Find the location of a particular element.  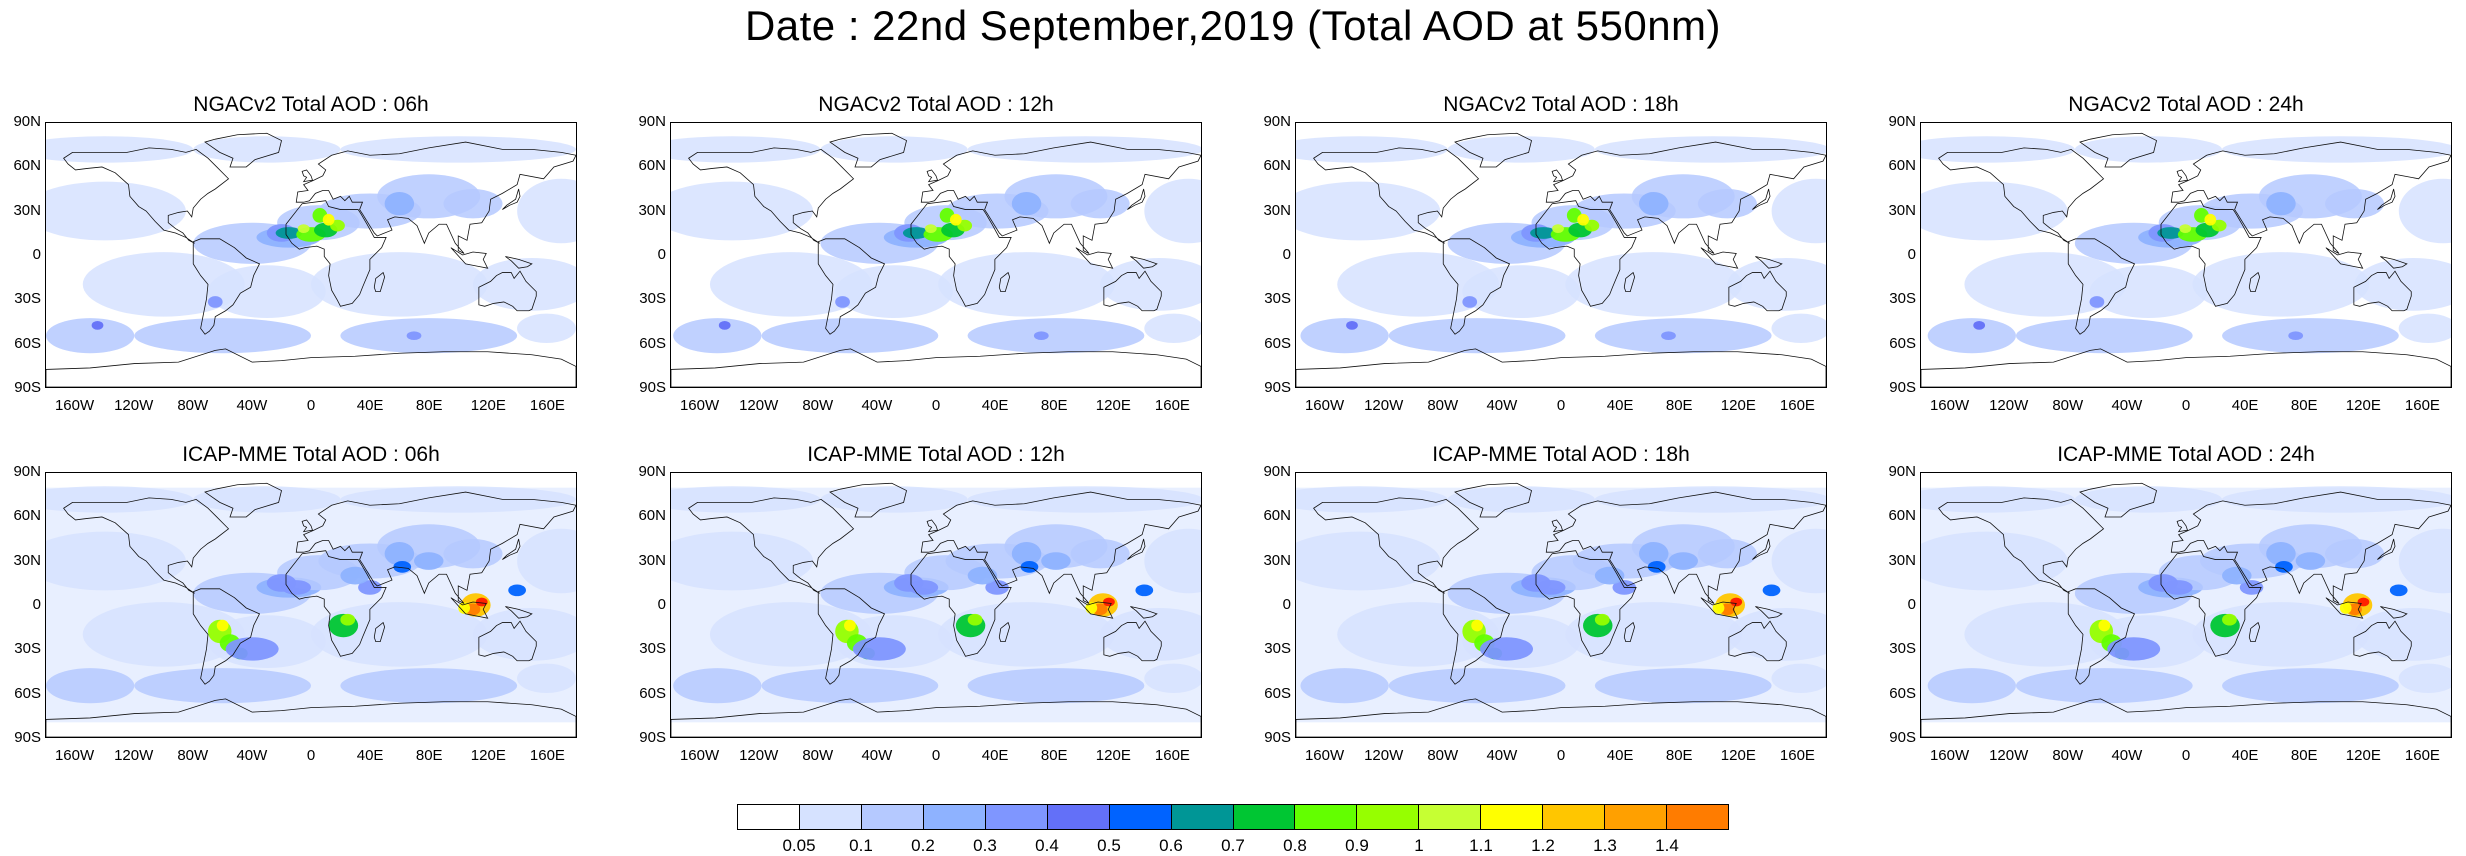

lat-tick-label: 60S is located at coordinates (1277, 693).